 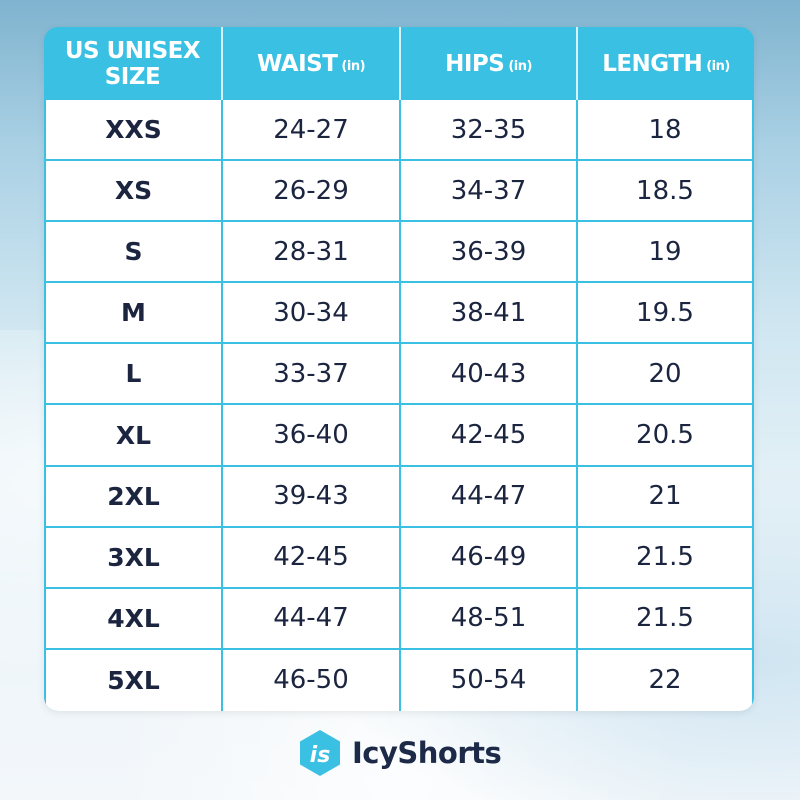 I want to click on header-length: LENGTH (in), so click(x=666, y=63).